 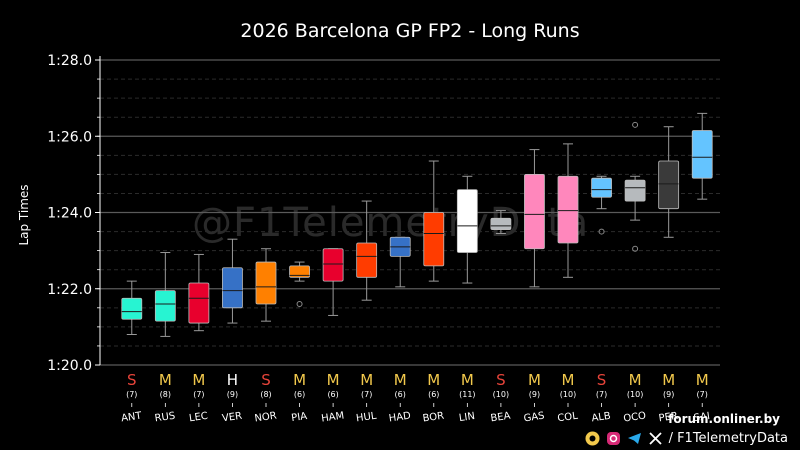 What do you see at coordinates (686, 429) in the screenshot?
I see `footer: forum.onliner.by / F1TelemetryData` at bounding box center [686, 429].